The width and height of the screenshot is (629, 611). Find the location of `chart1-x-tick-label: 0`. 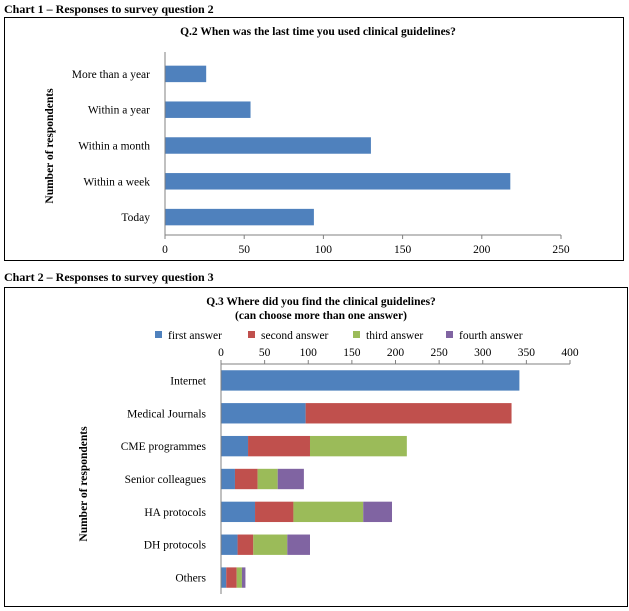

chart1-x-tick-label: 0 is located at coordinates (165, 250).